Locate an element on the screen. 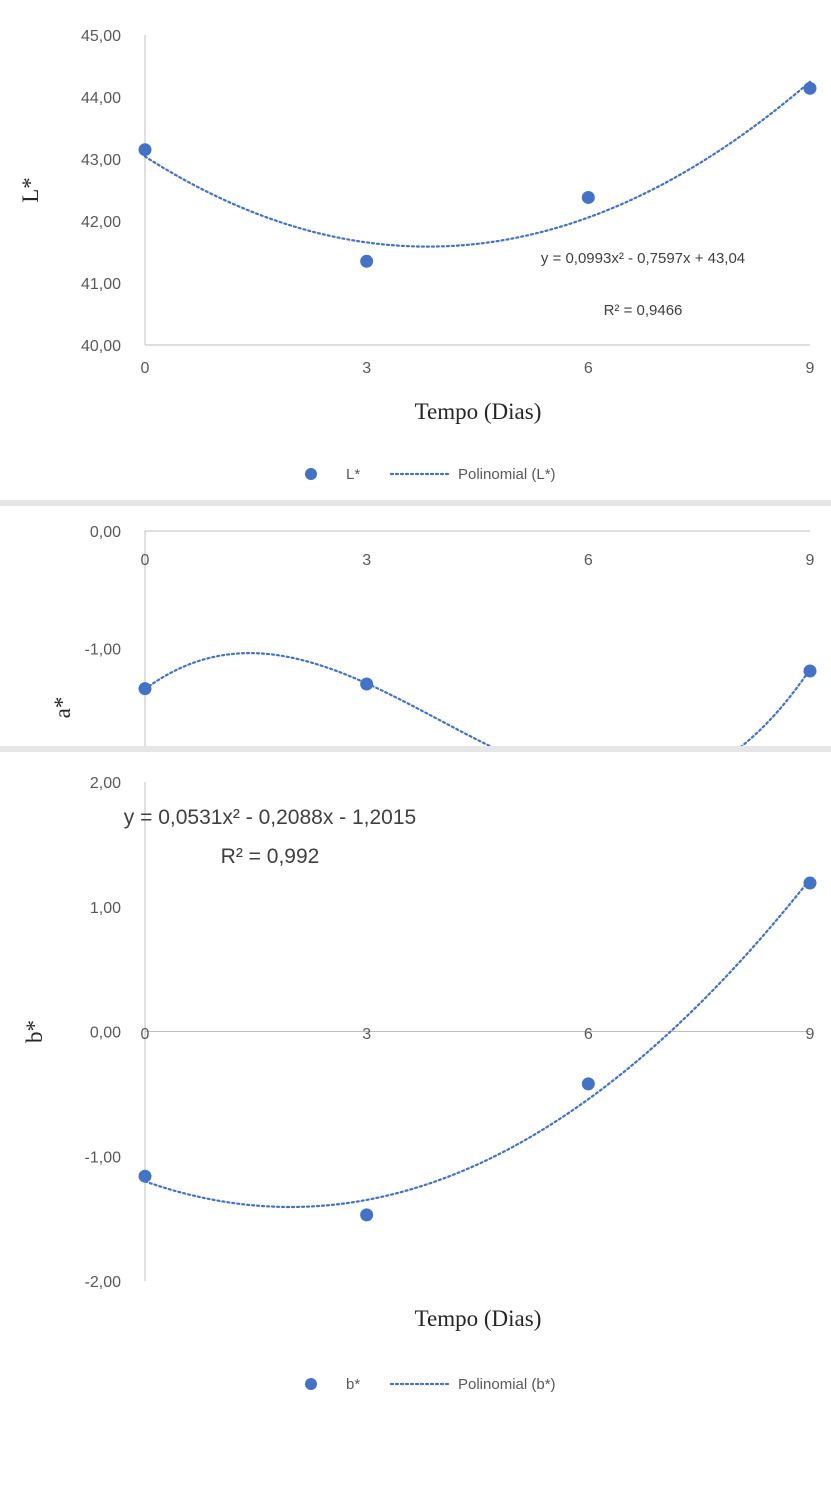 This screenshot has height=1495, width=831. y-tick-label: -2,00 is located at coordinates (103, 1282).